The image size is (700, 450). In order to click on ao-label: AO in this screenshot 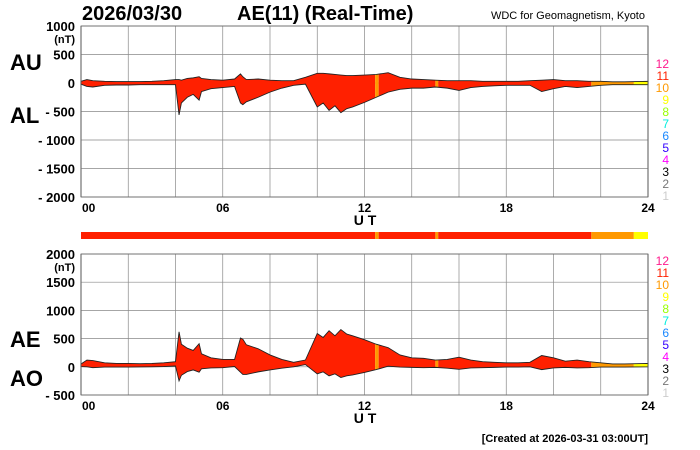, I will do `click(26, 378)`.